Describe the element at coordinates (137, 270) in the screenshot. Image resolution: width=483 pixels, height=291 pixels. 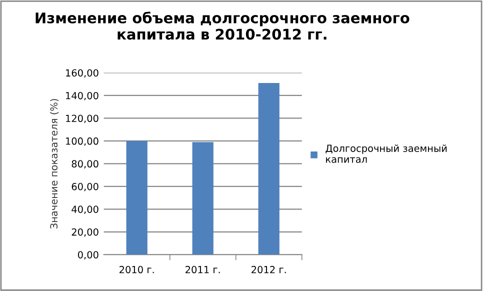
I see `x-tick-label: 2010 г.` at that location.